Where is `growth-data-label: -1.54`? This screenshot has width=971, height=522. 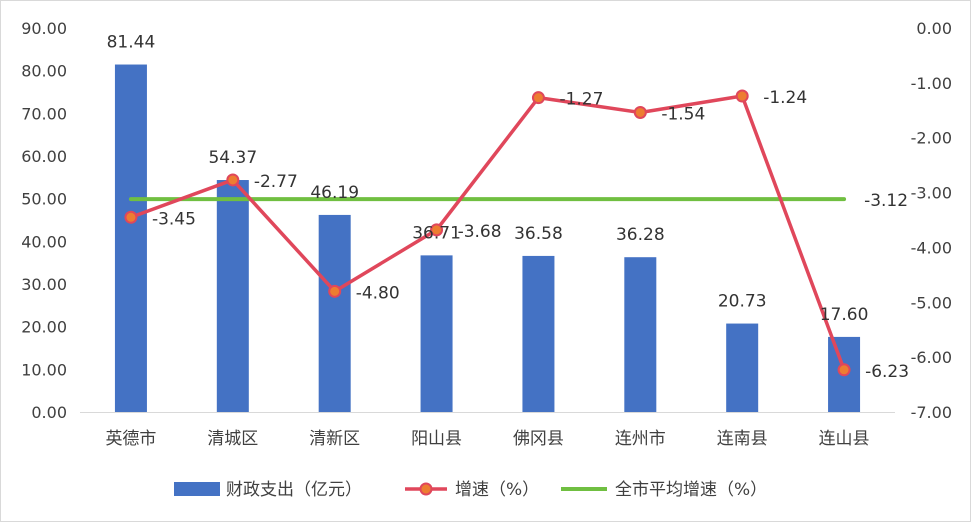
growth-data-label: -1.54 is located at coordinates (683, 114).